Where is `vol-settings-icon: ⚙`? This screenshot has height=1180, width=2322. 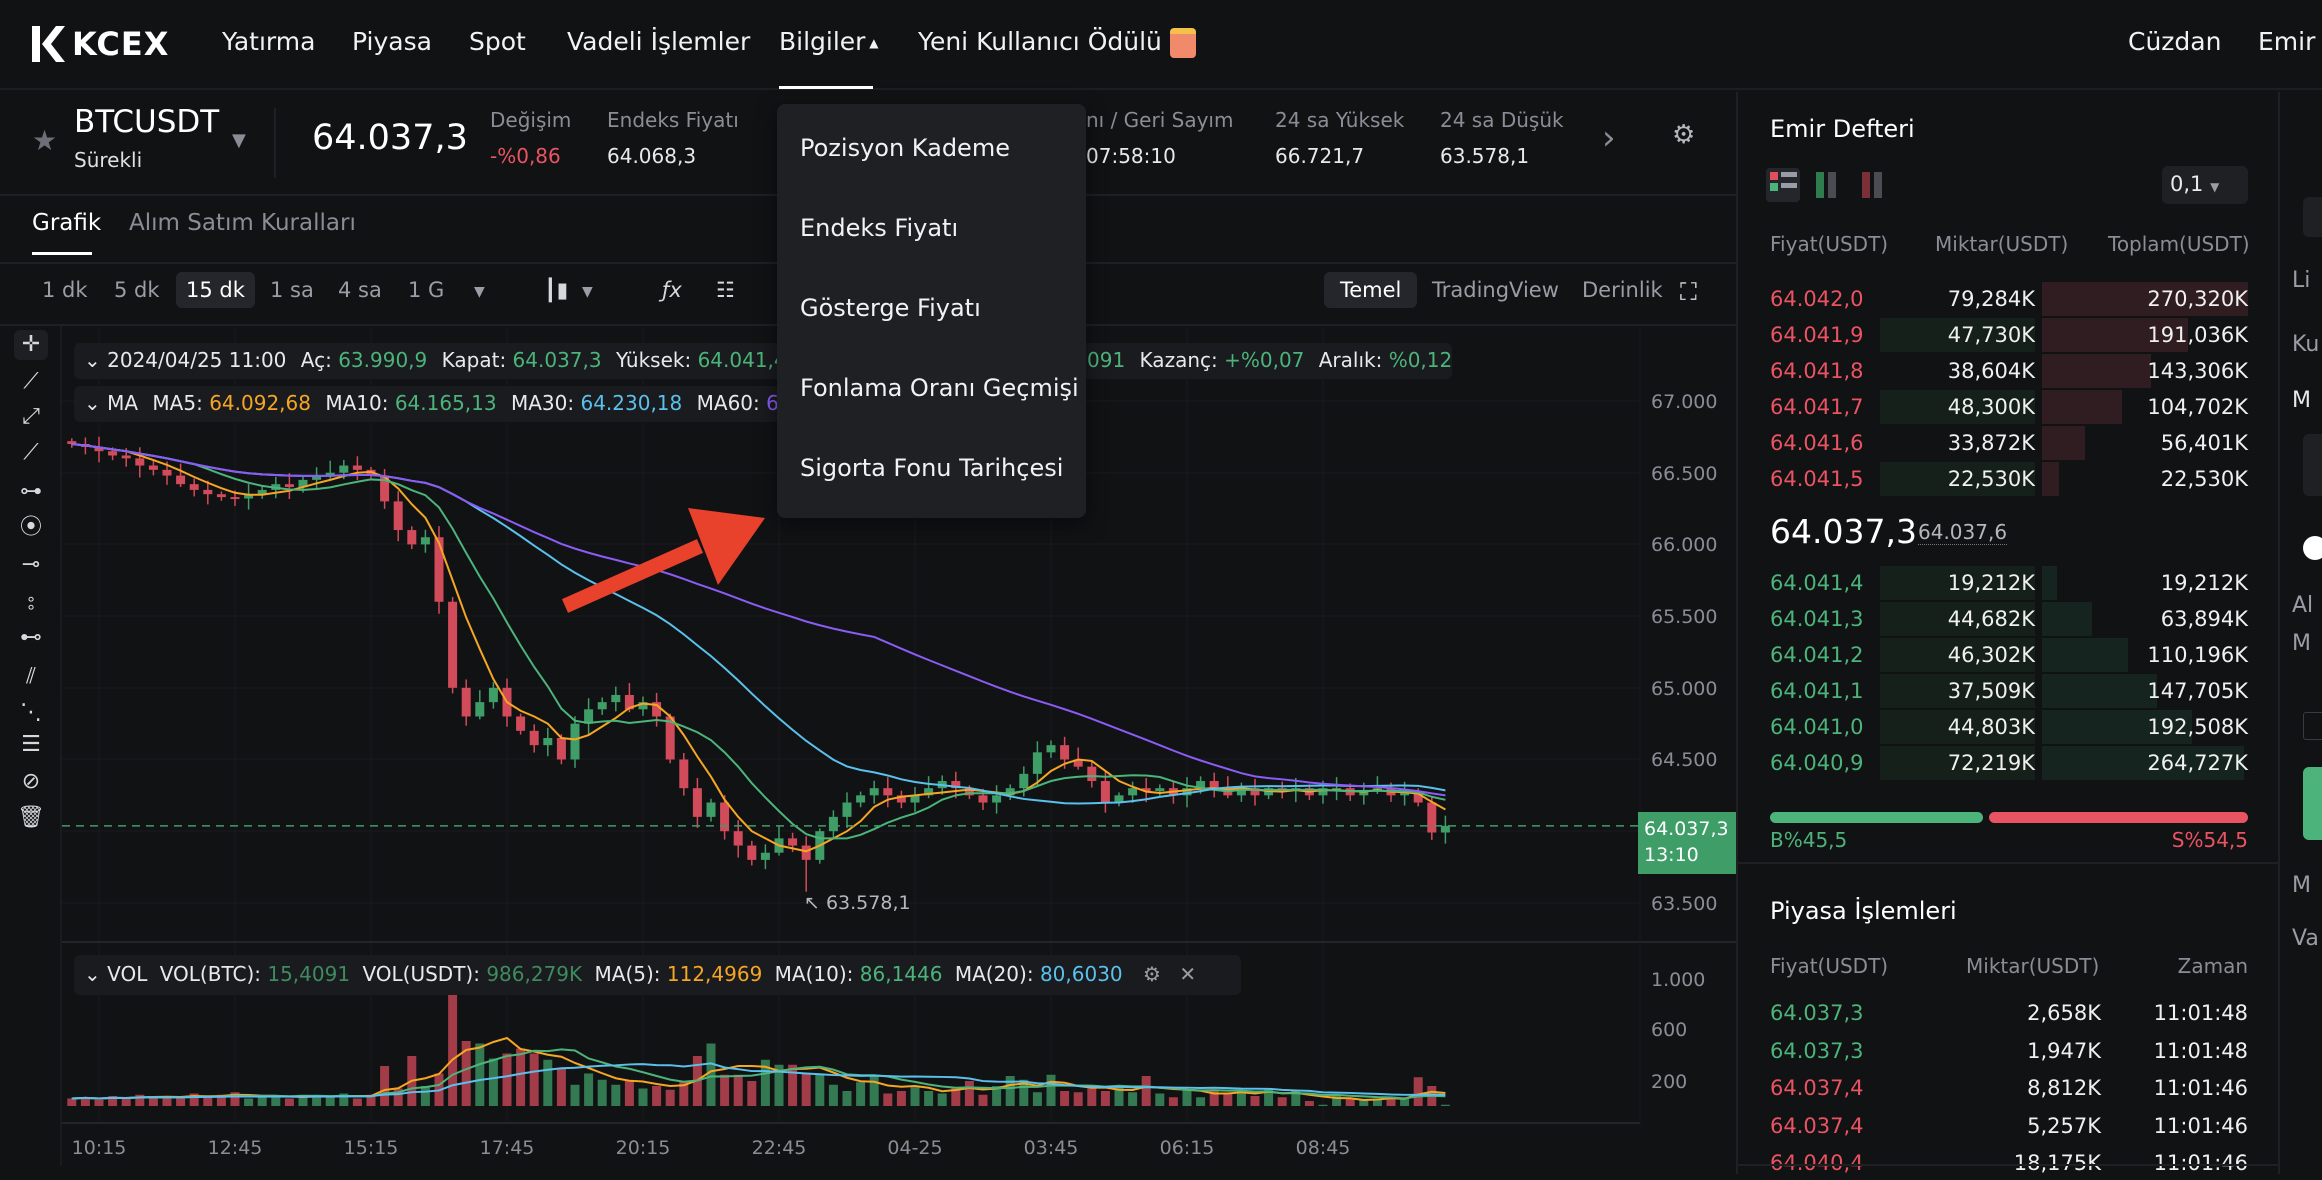
vol-settings-icon: ⚙ is located at coordinates (1152, 974).